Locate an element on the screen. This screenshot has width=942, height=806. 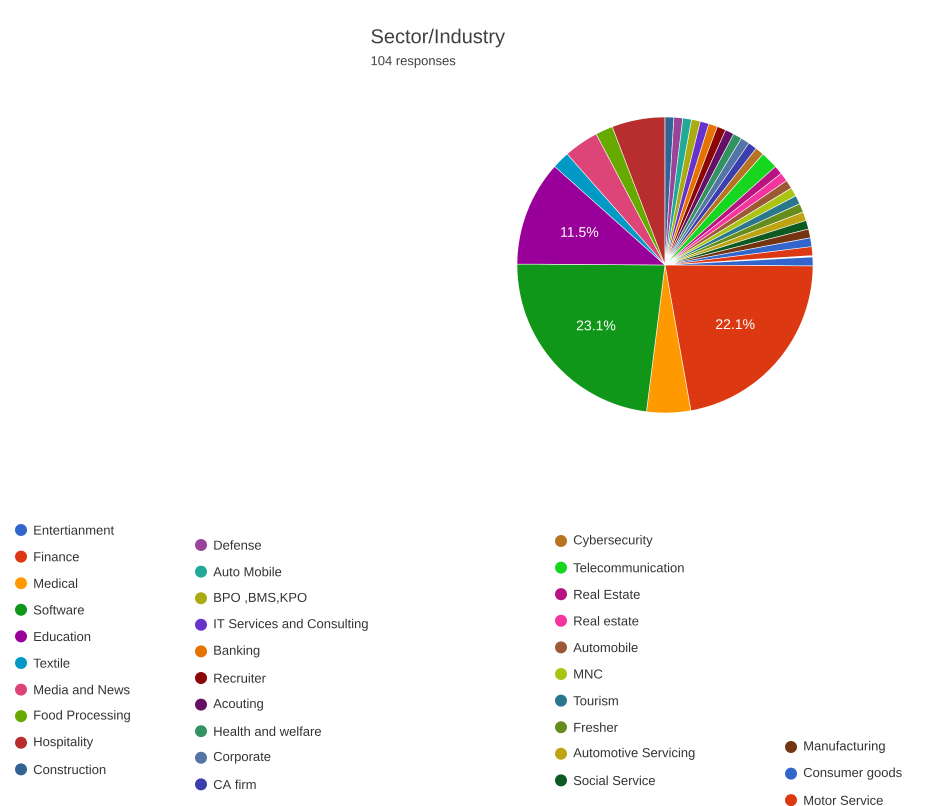
legend-label: Real estate is located at coordinates (606, 621).